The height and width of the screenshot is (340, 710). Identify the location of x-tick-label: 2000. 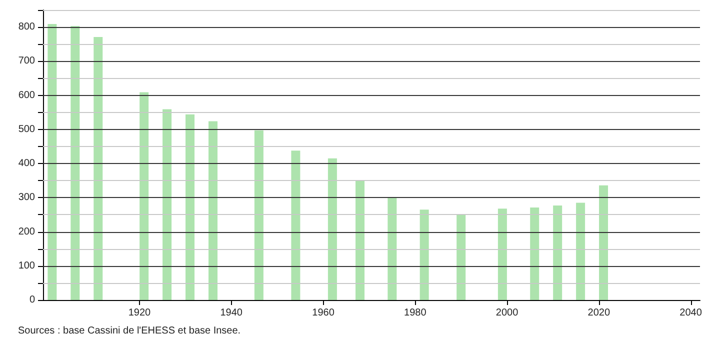
(507, 313).